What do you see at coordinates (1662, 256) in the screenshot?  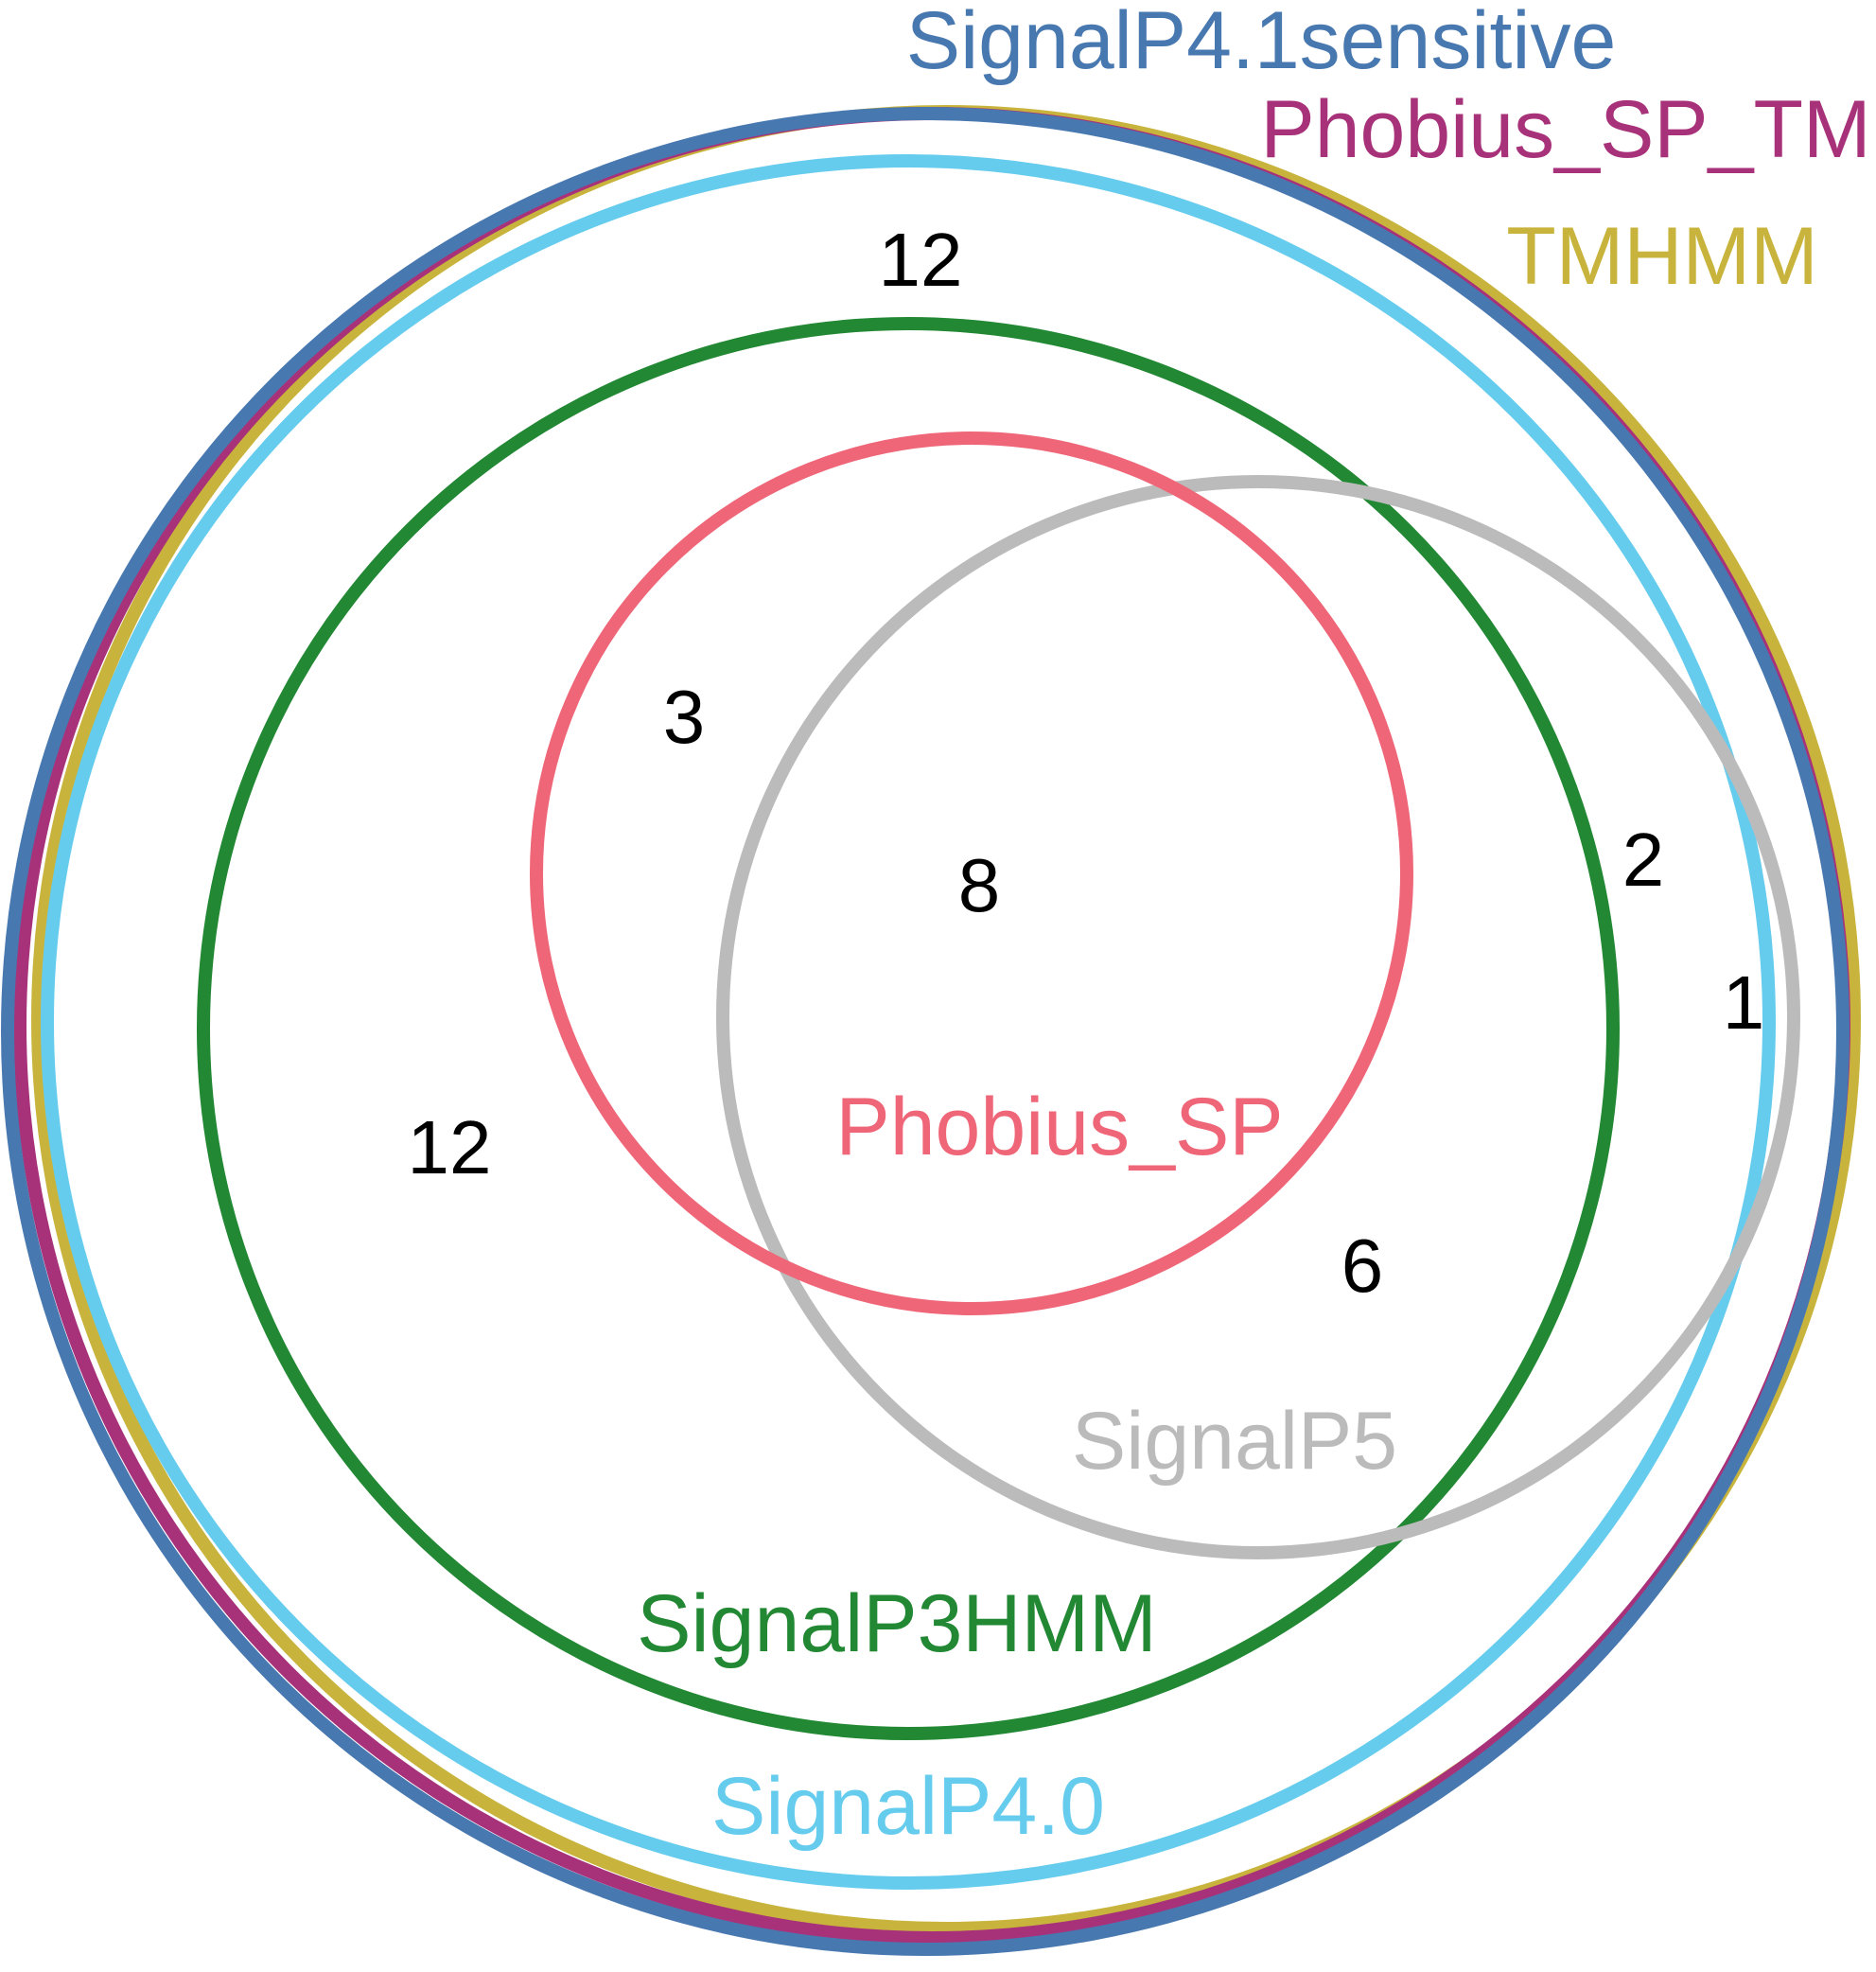 I see `label-tmhmm: TMHMM` at bounding box center [1662, 256].